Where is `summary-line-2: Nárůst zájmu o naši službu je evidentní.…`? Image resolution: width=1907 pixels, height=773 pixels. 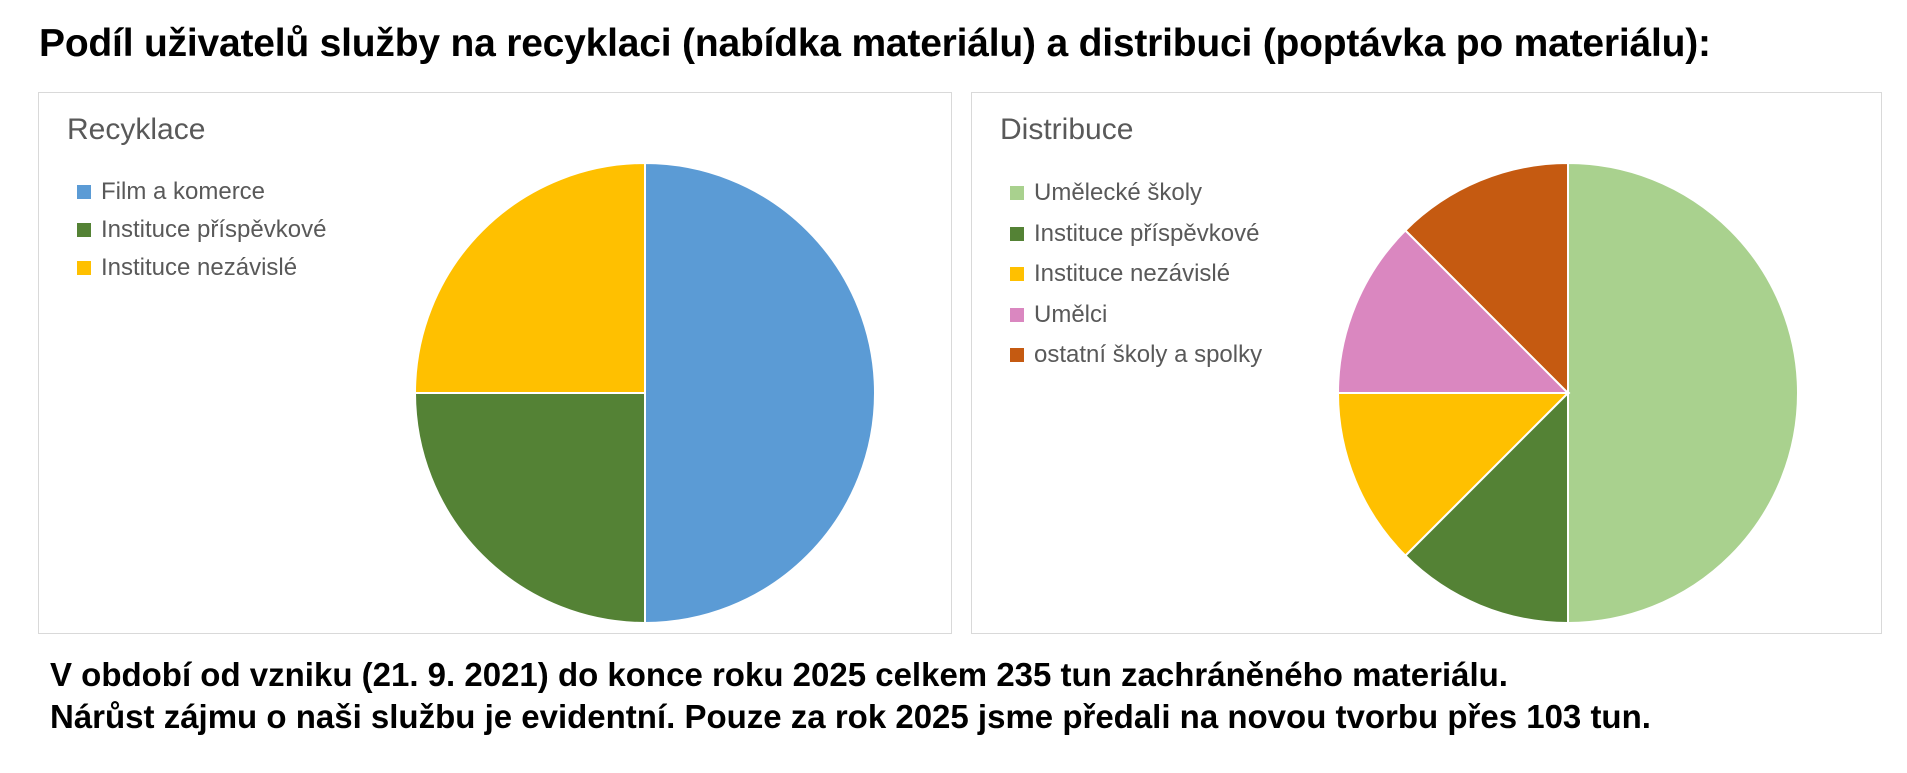 summary-line-2: Nárůst zájmu o naši službu je evidentní.… is located at coordinates (850, 716).